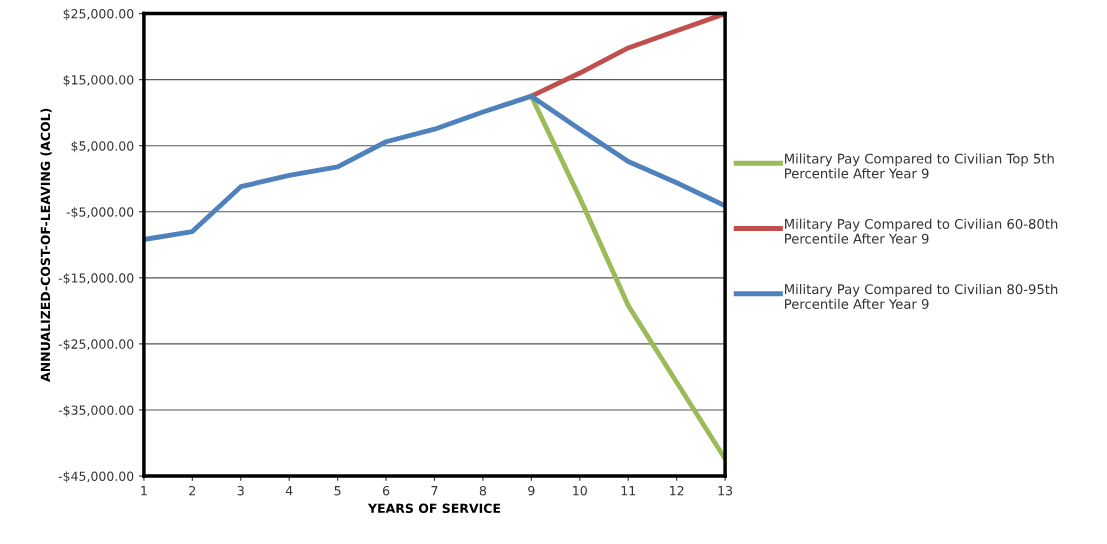 This screenshot has height=544, width=1107. I want to click on x-tick-label: 13, so click(725, 490).